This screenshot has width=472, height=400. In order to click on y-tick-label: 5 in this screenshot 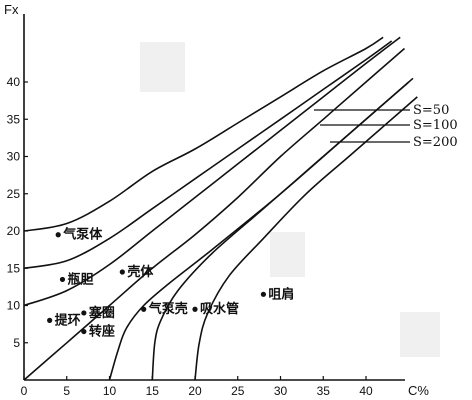, I will do `click(16, 343)`.